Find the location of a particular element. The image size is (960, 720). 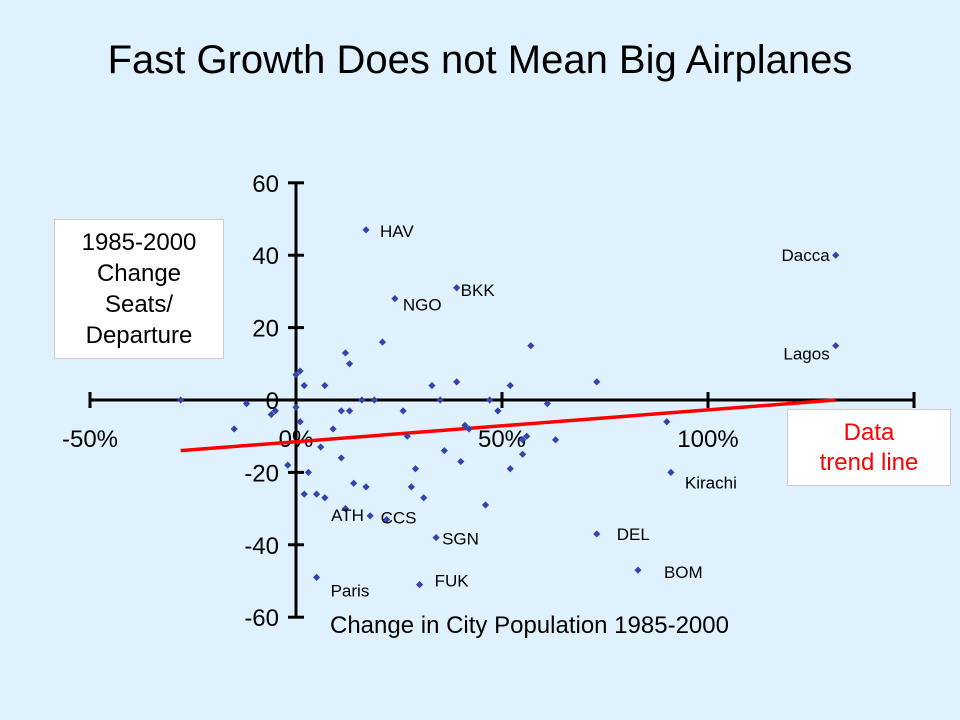

point-label: CCS is located at coordinates (399, 517).